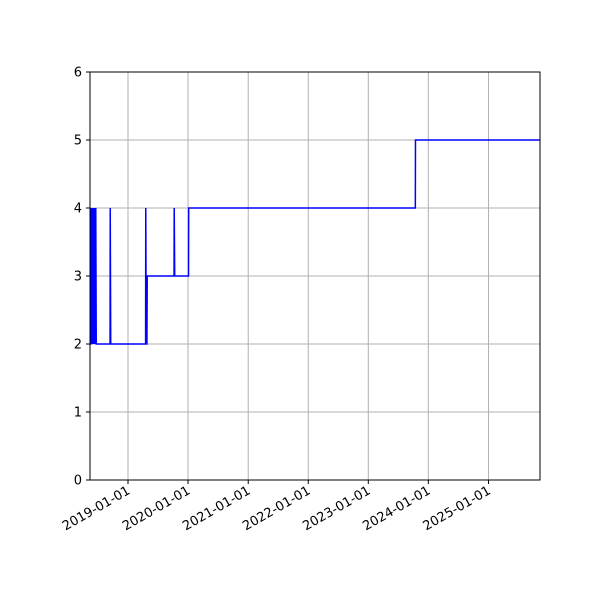 Image resolution: width=600 pixels, height=600 pixels. I want to click on y-tick-label: 4, so click(78, 209).